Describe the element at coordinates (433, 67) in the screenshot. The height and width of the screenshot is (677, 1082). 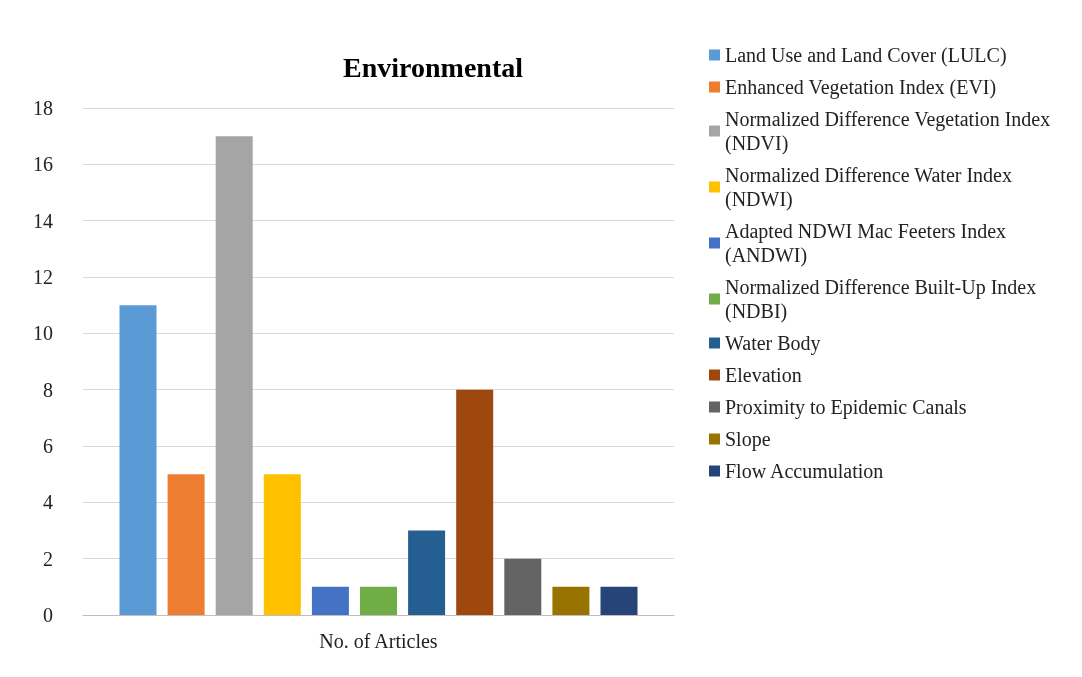
I see `chart-title: Environmental` at that location.